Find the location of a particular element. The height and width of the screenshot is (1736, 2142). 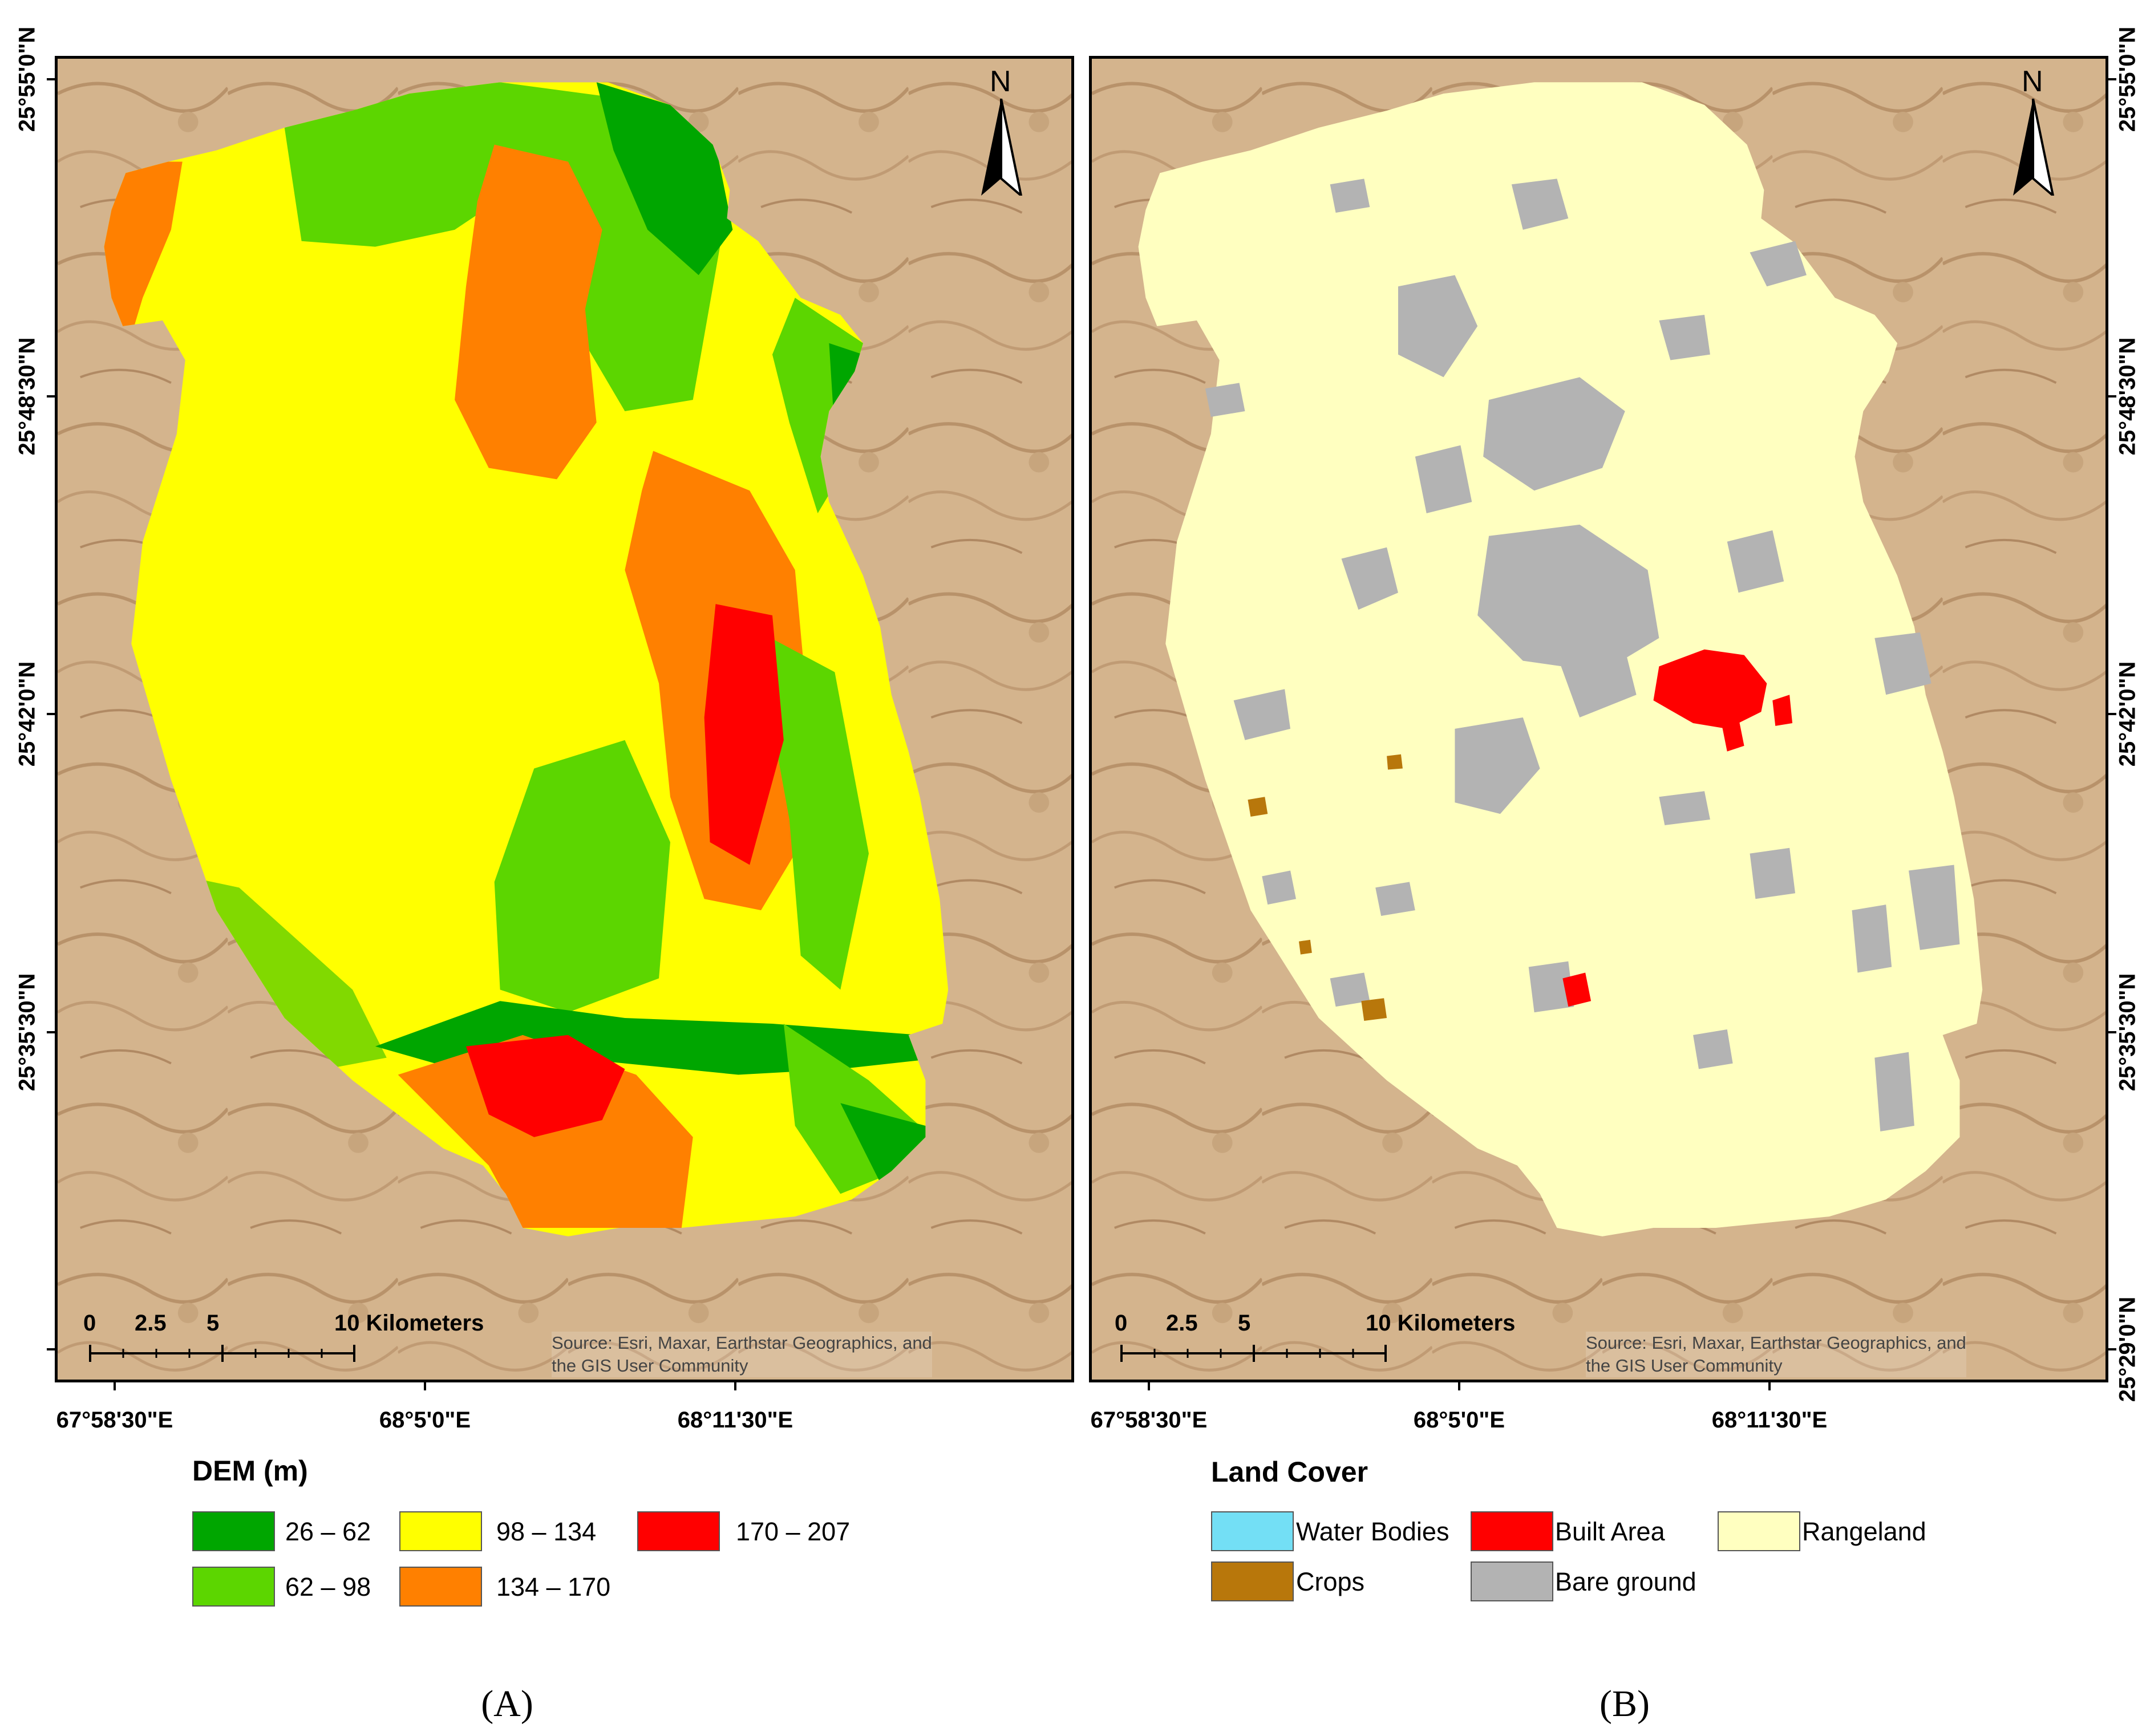

legend-label-98-134: 98 – 134 is located at coordinates (546, 1531).